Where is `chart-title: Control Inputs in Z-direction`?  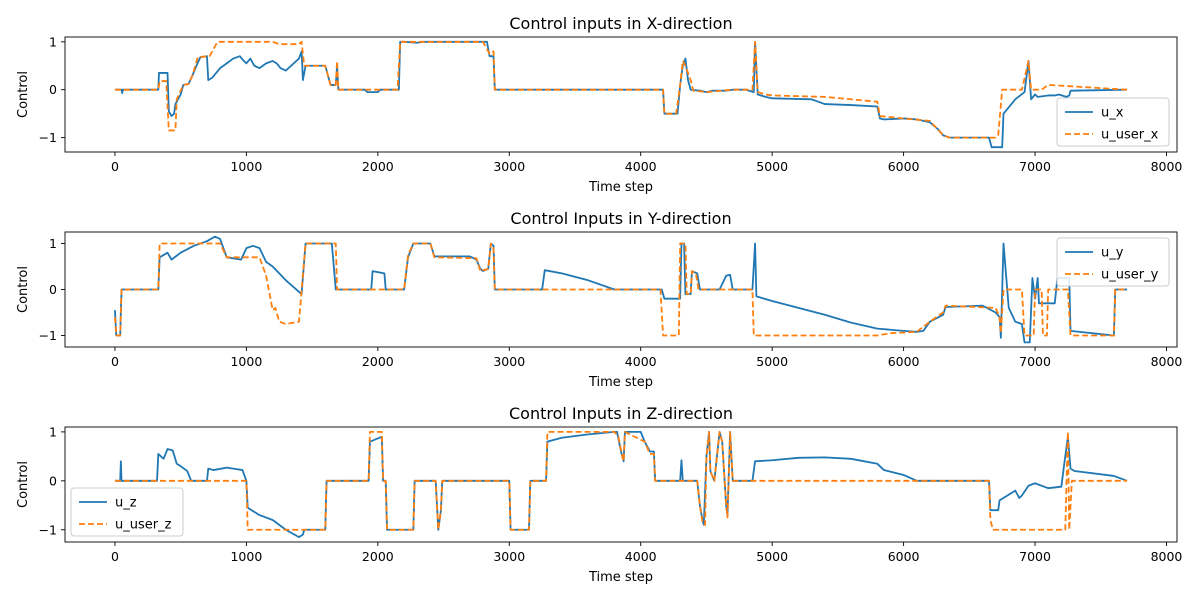
chart-title: Control Inputs in Z-direction is located at coordinates (621, 413).